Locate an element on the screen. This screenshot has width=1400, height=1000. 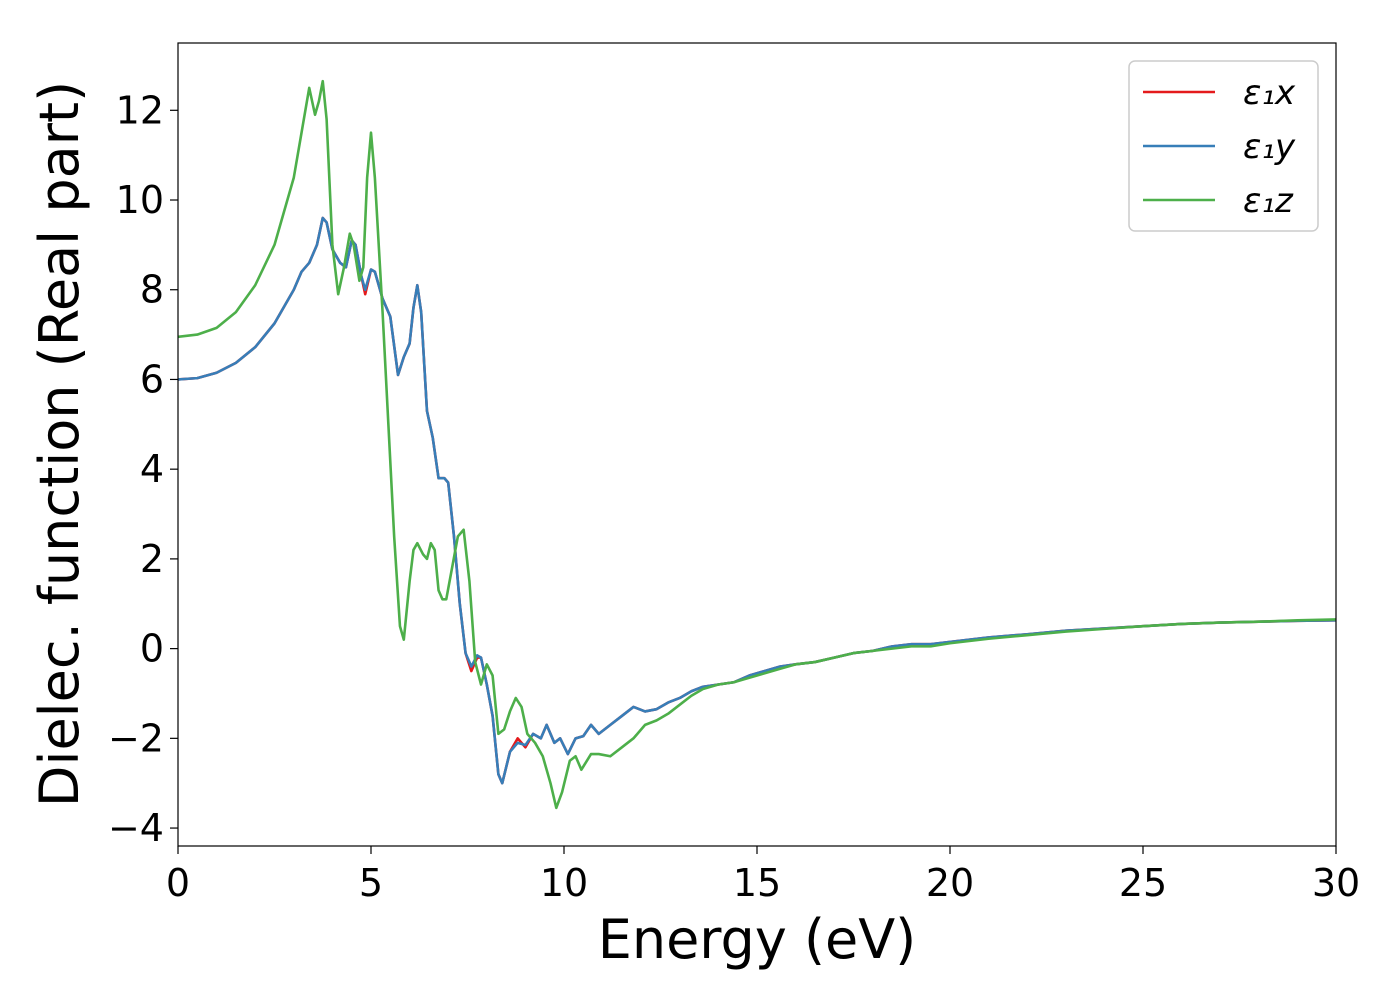
x-tick-label: 30 is located at coordinates (1336, 883).